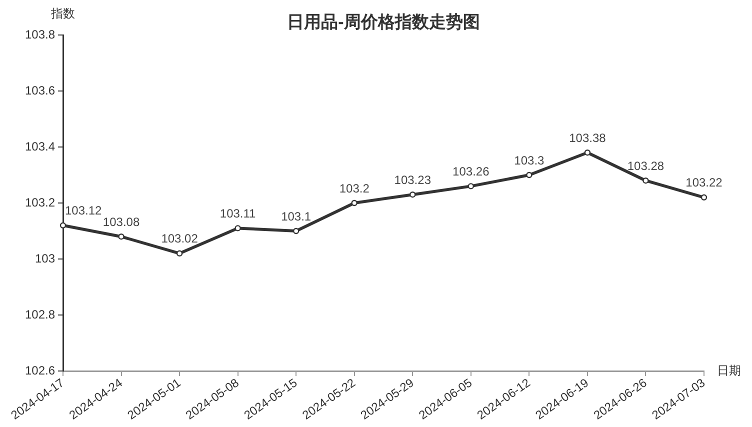 This screenshot has width=752, height=427. What do you see at coordinates (40, 314) in the screenshot?
I see `y-tick-label: 102.8` at bounding box center [40, 314].